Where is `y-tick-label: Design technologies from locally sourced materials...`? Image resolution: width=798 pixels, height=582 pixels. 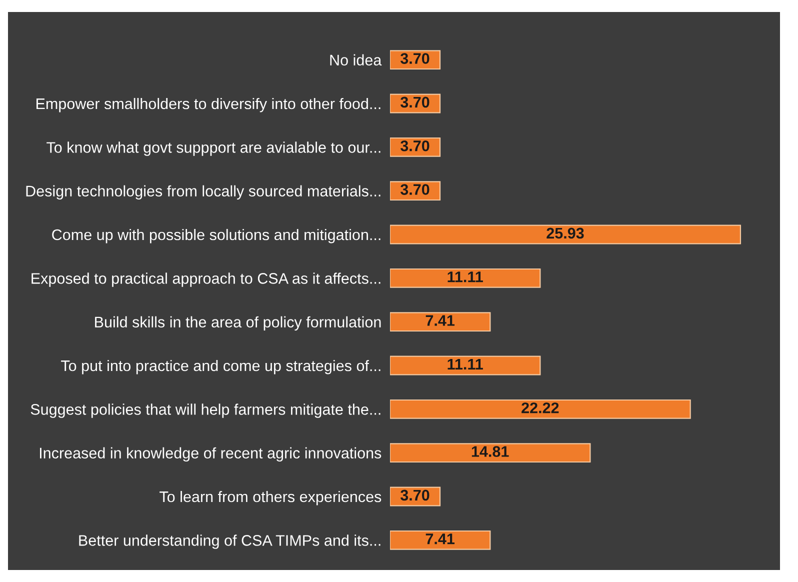 y-tick-label: Design technologies from locally sourced materials... is located at coordinates (203, 192).